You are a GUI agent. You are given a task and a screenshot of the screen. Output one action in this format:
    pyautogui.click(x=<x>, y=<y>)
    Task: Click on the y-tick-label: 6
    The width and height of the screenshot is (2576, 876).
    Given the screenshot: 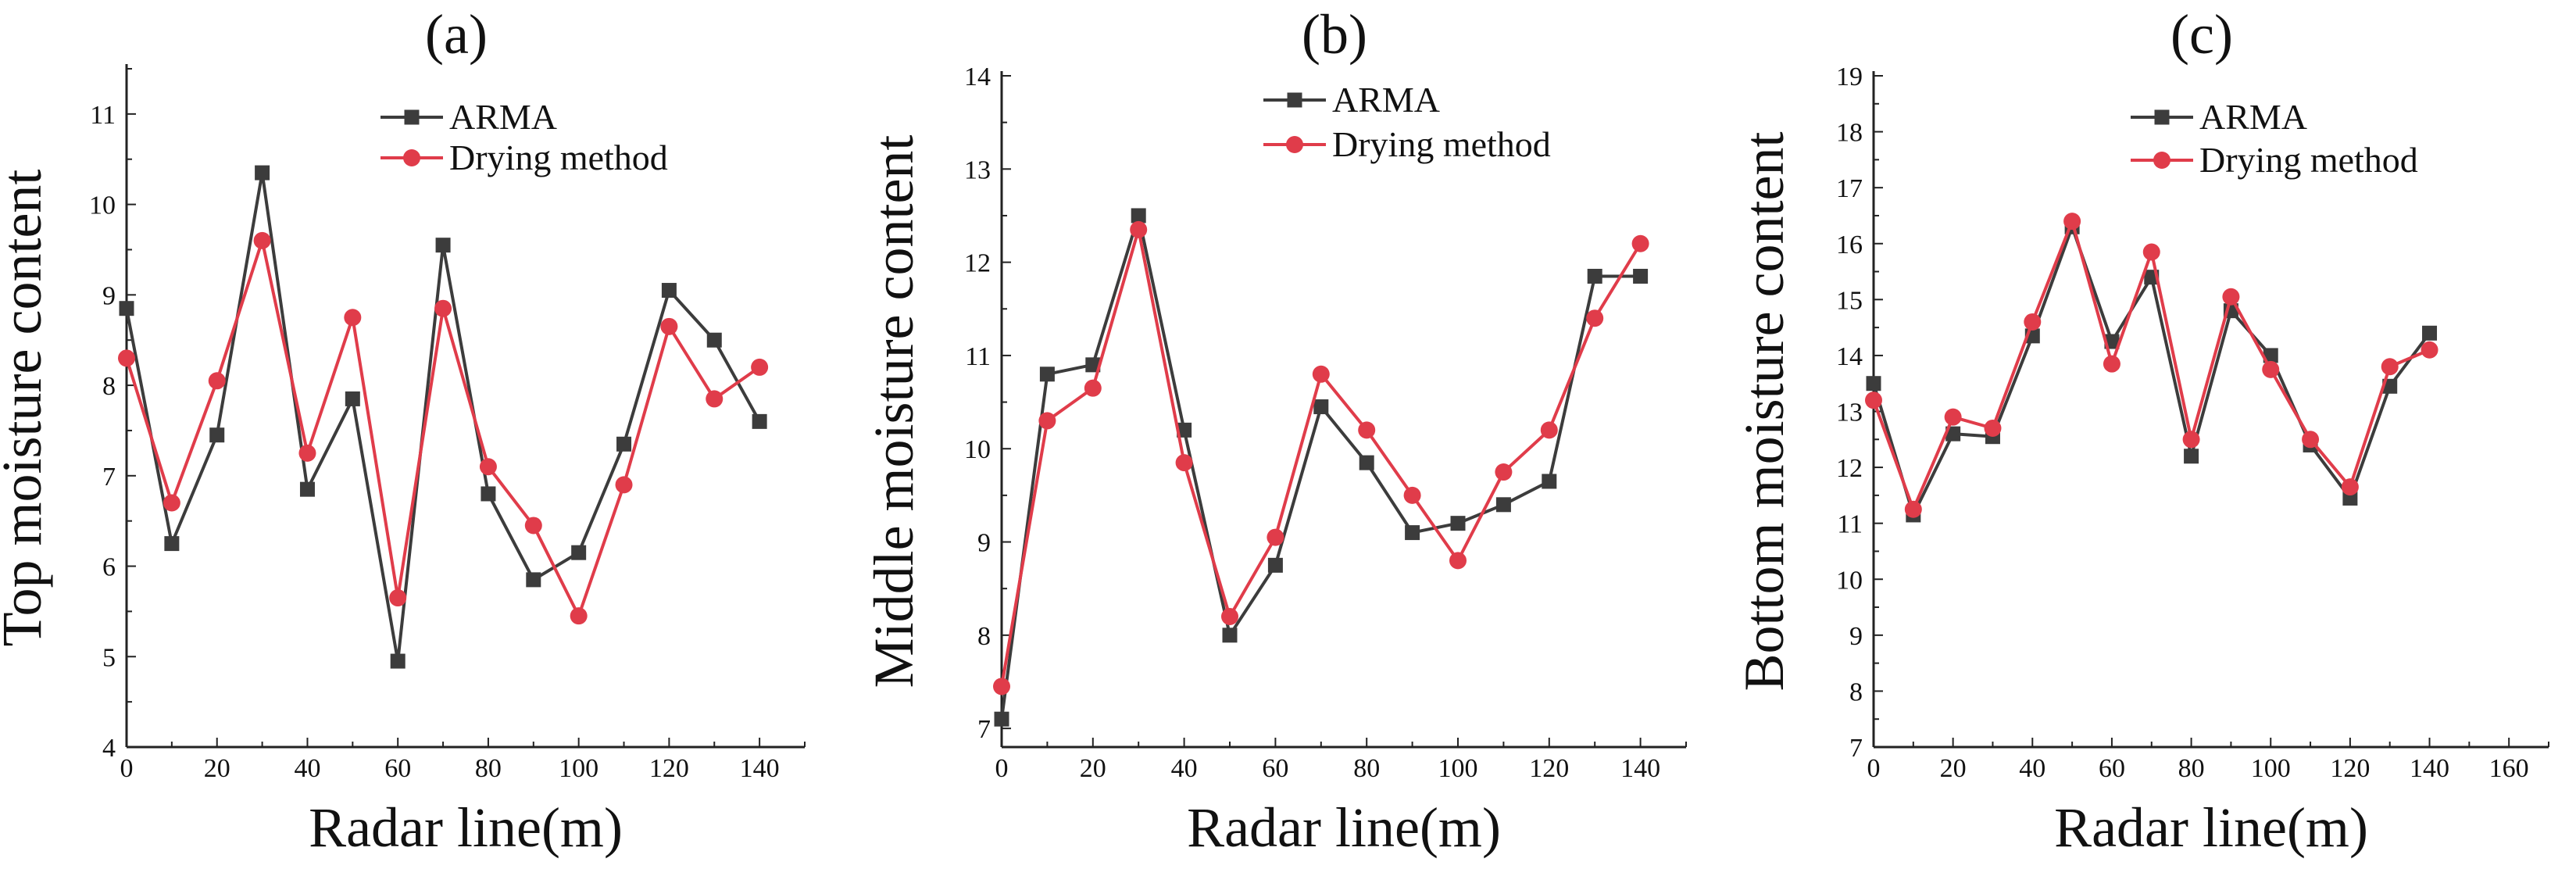 What is the action you would take?
    pyautogui.click(x=109, y=567)
    